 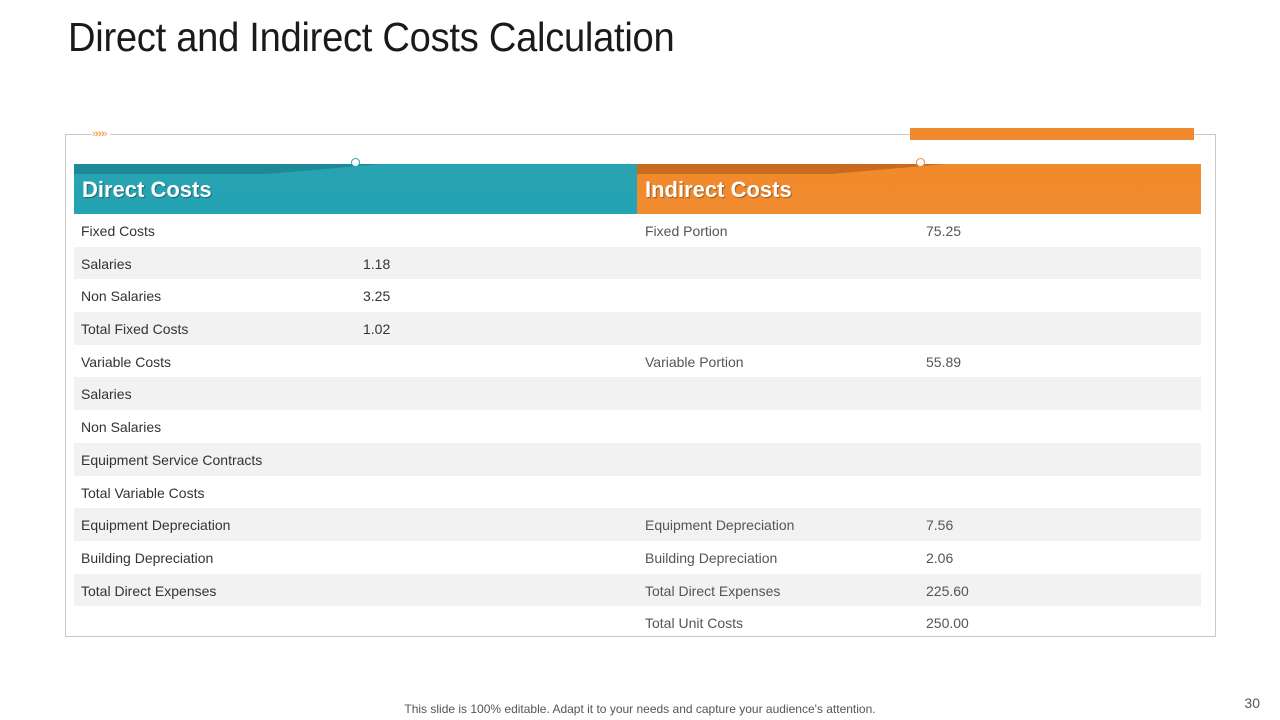 I want to click on page-title: Direct and Indirect Costs Calculation, so click(x=371, y=37).